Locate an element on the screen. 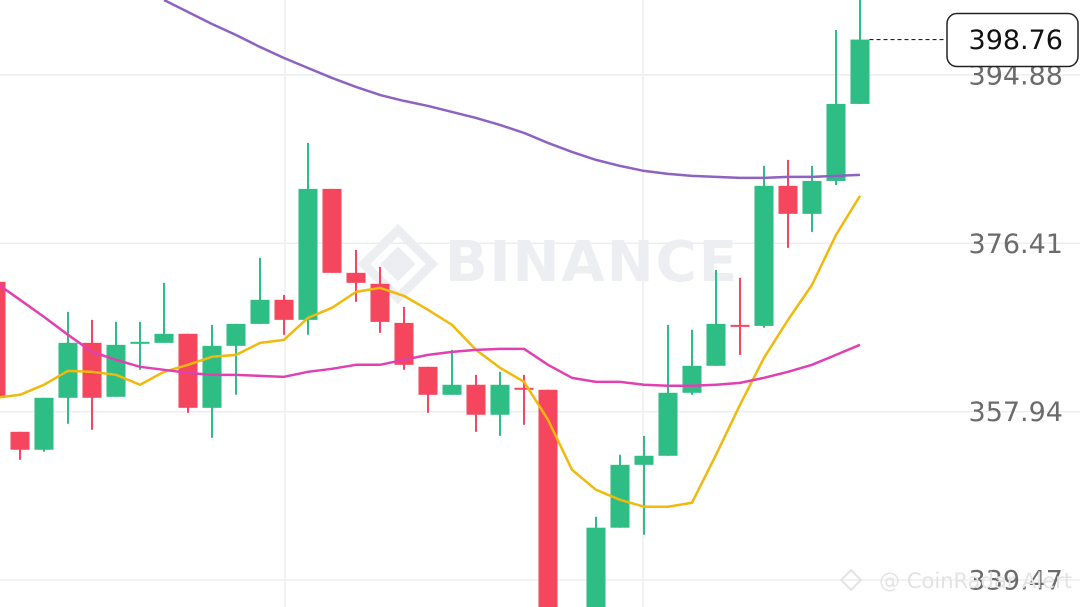 The height and width of the screenshot is (607, 1080). y-tick-label: 376.41 is located at coordinates (1016, 244).